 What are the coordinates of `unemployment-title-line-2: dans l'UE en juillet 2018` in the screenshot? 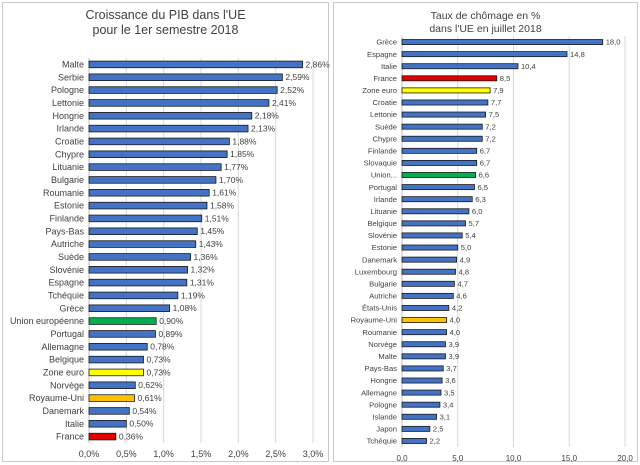 It's located at (485, 29).